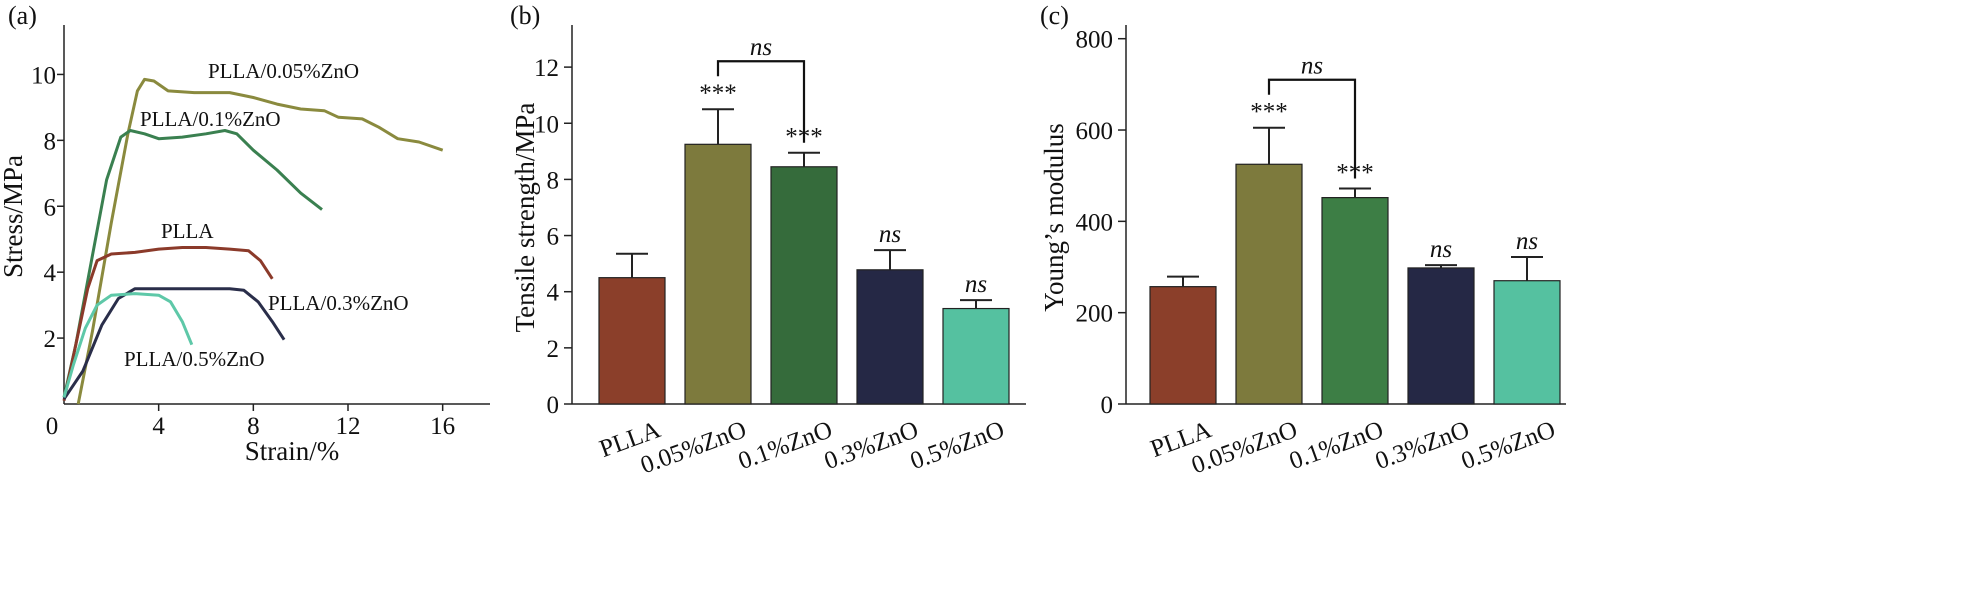 Image resolution: width=1963 pixels, height=606 pixels. Describe the element at coordinates (22, 15) in the screenshot. I see `panel-label-a: (a)` at that location.